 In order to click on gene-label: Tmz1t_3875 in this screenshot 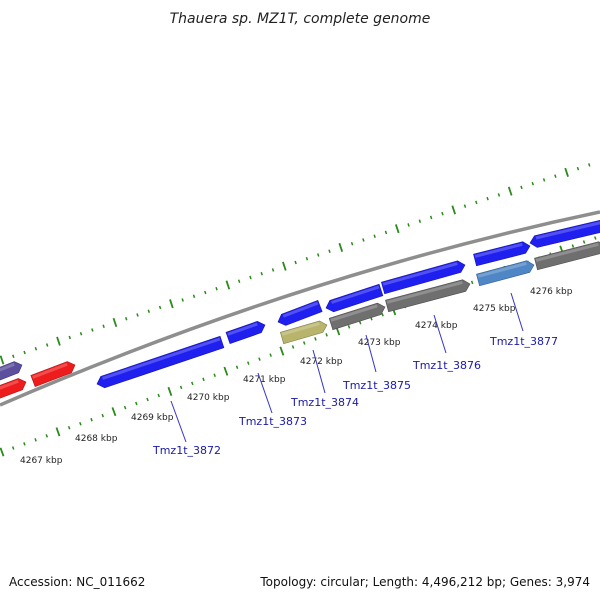, I will do `click(376, 385)`.